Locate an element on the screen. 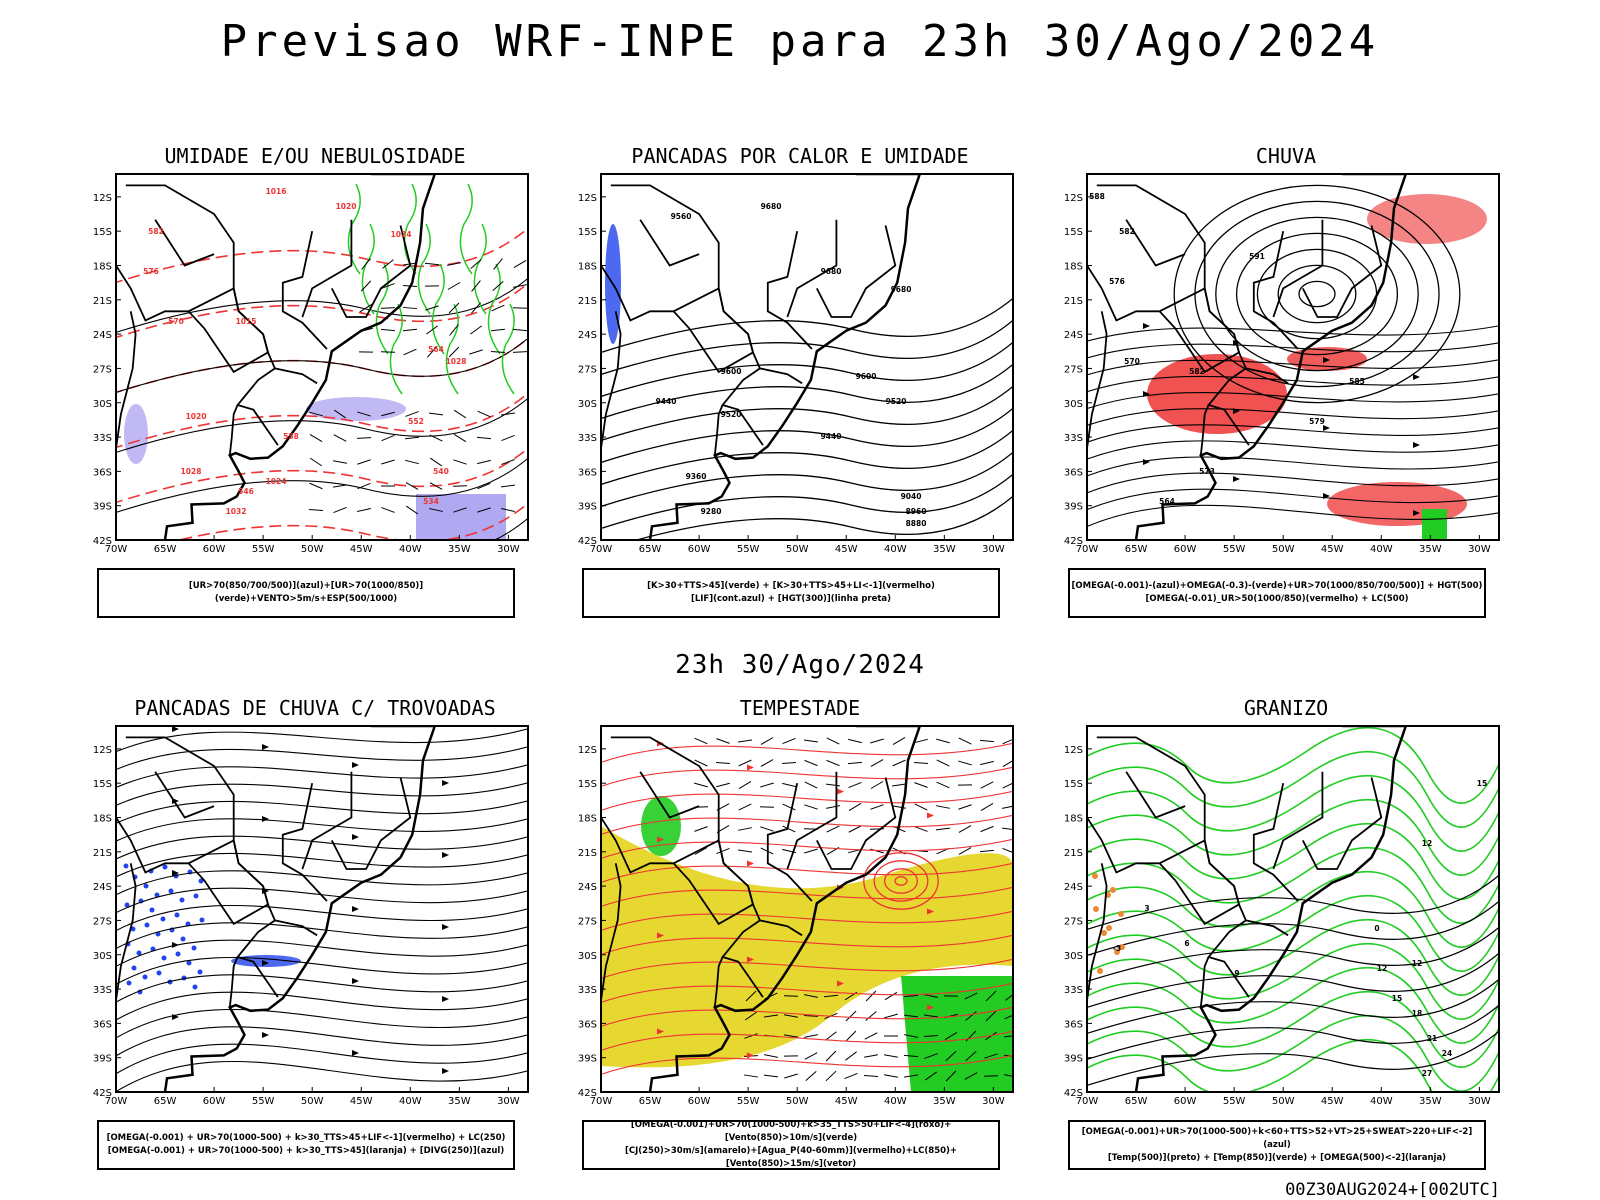  contour-label: 552 is located at coordinates (416, 421).